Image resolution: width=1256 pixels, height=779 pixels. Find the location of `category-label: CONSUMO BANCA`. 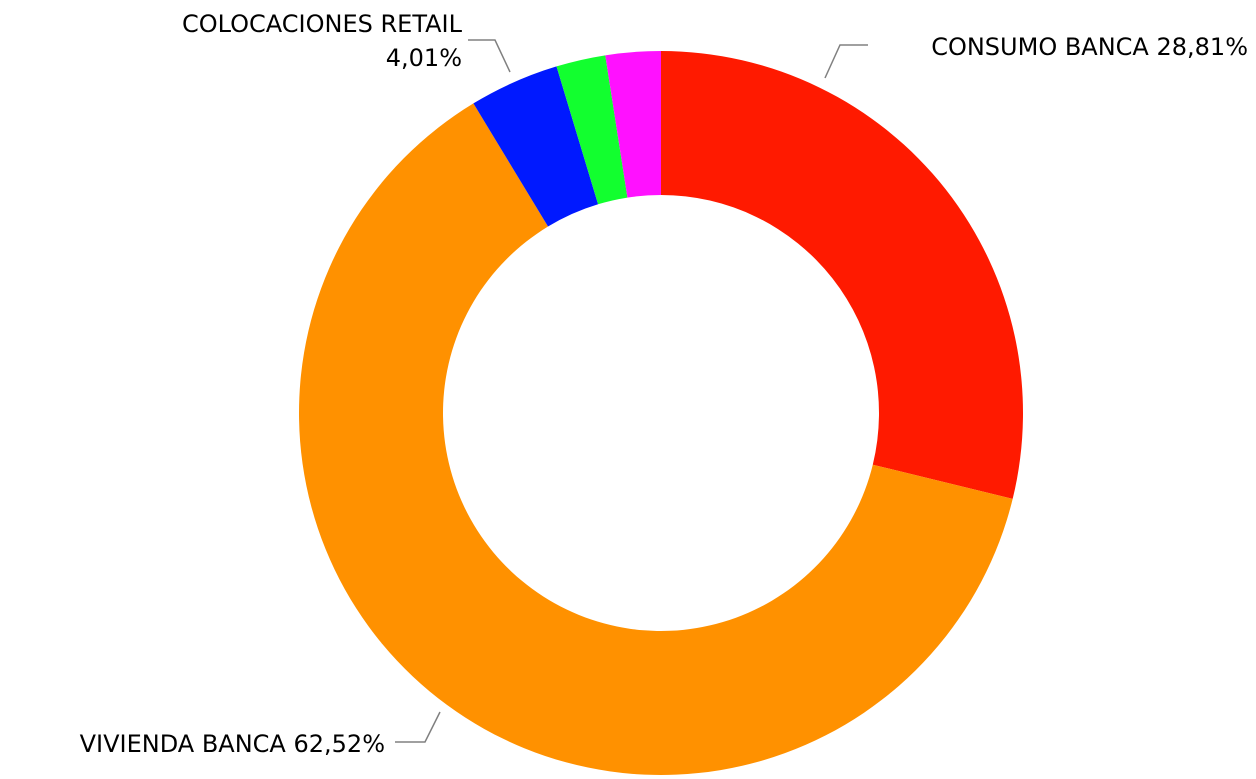

category-label: CONSUMO BANCA is located at coordinates (1040, 47).